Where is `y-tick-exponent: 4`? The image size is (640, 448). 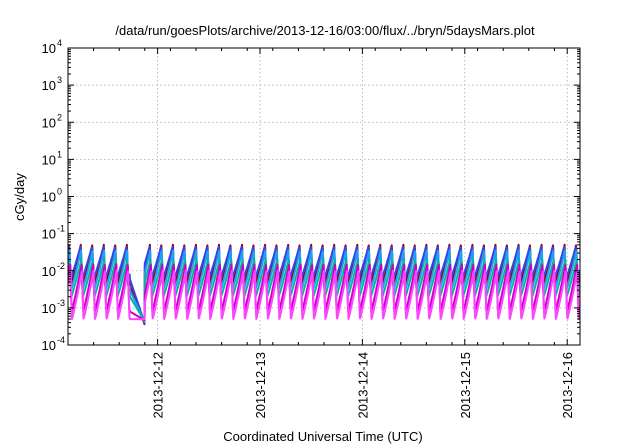
y-tick-exponent: 4 is located at coordinates (59, 43).